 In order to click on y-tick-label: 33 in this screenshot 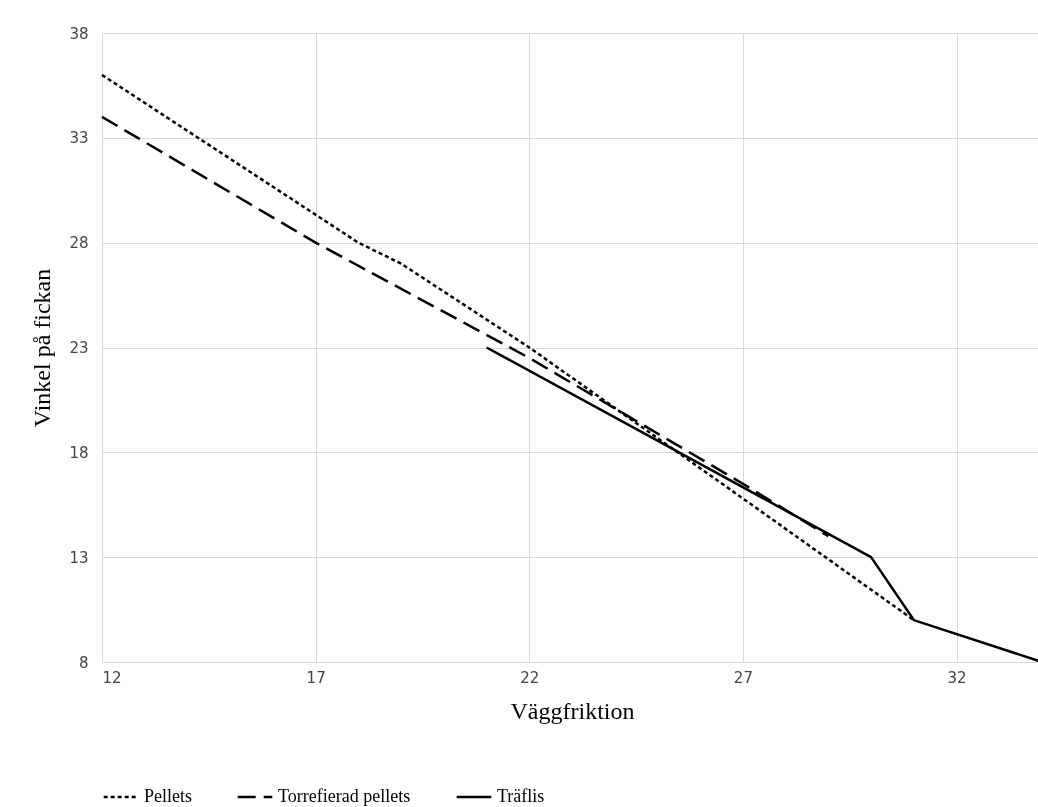, I will do `click(79, 138)`.